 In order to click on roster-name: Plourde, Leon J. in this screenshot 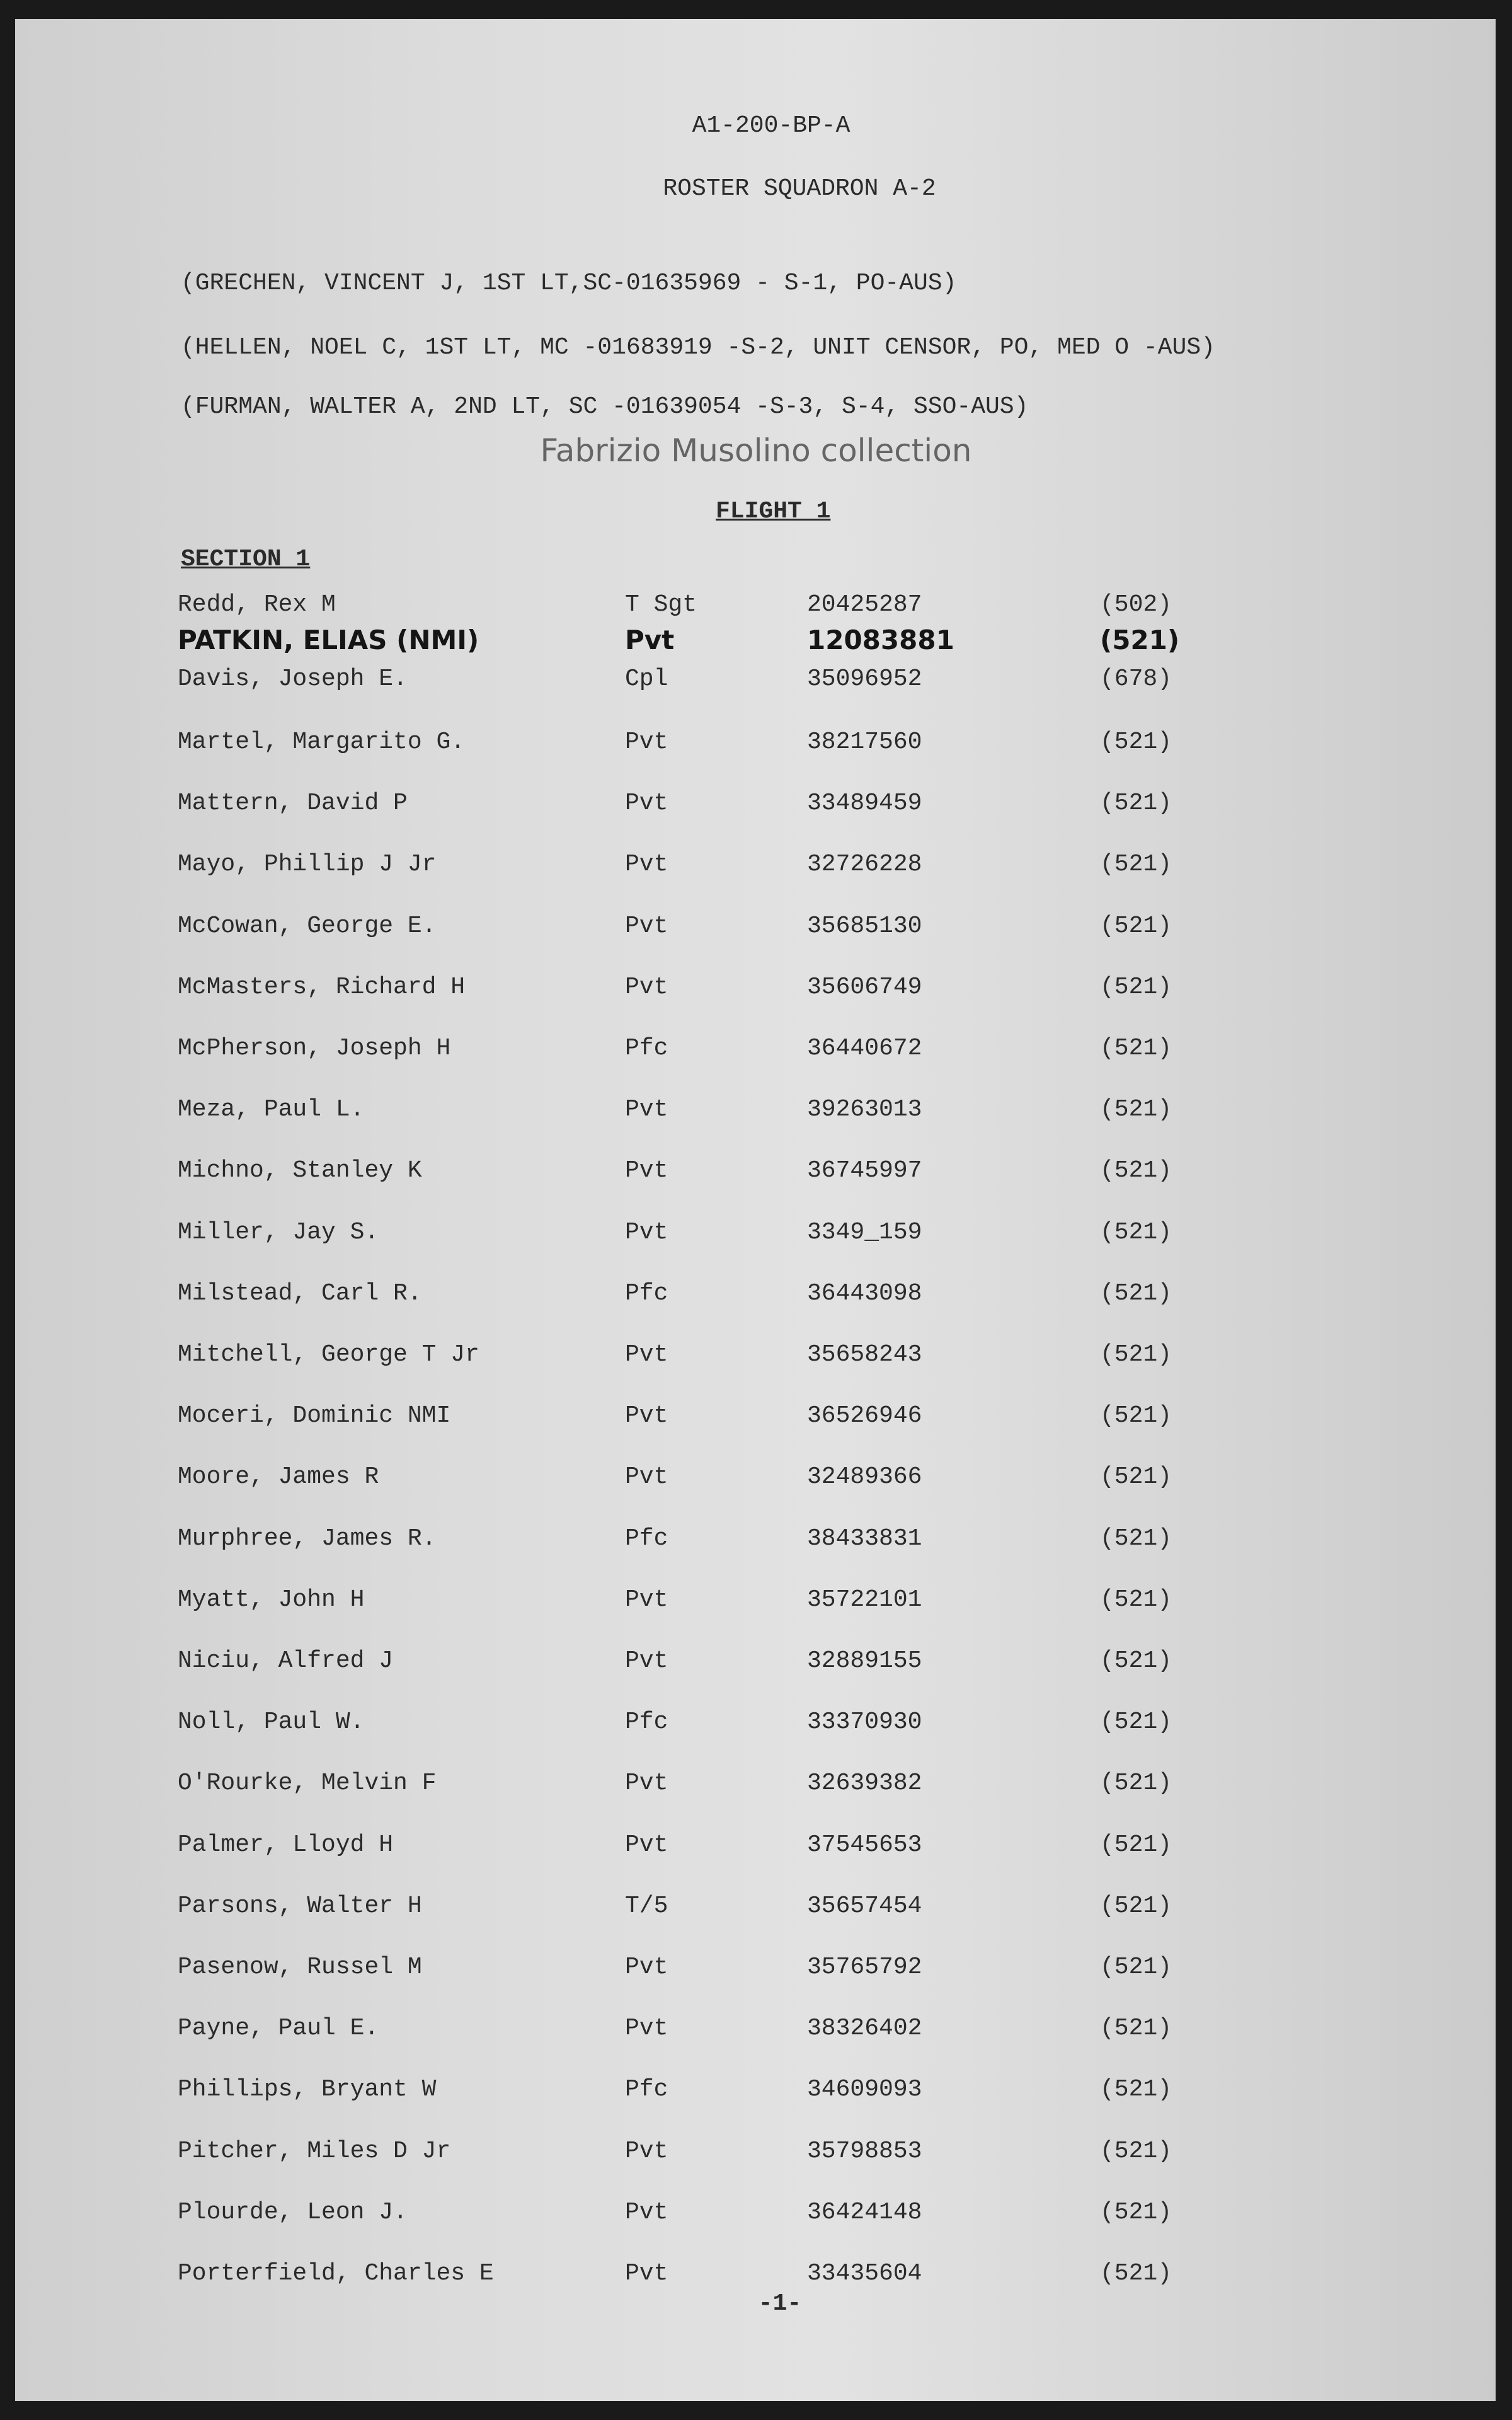, I will do `click(293, 2212)`.